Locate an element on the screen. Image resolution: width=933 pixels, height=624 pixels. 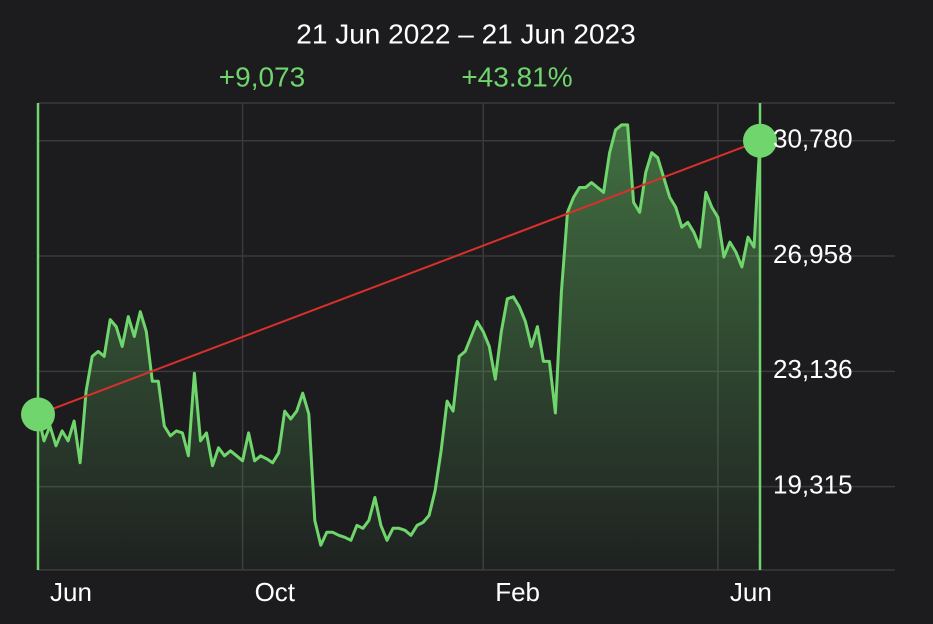
y-tick-label: 19,315 is located at coordinates (813, 484).